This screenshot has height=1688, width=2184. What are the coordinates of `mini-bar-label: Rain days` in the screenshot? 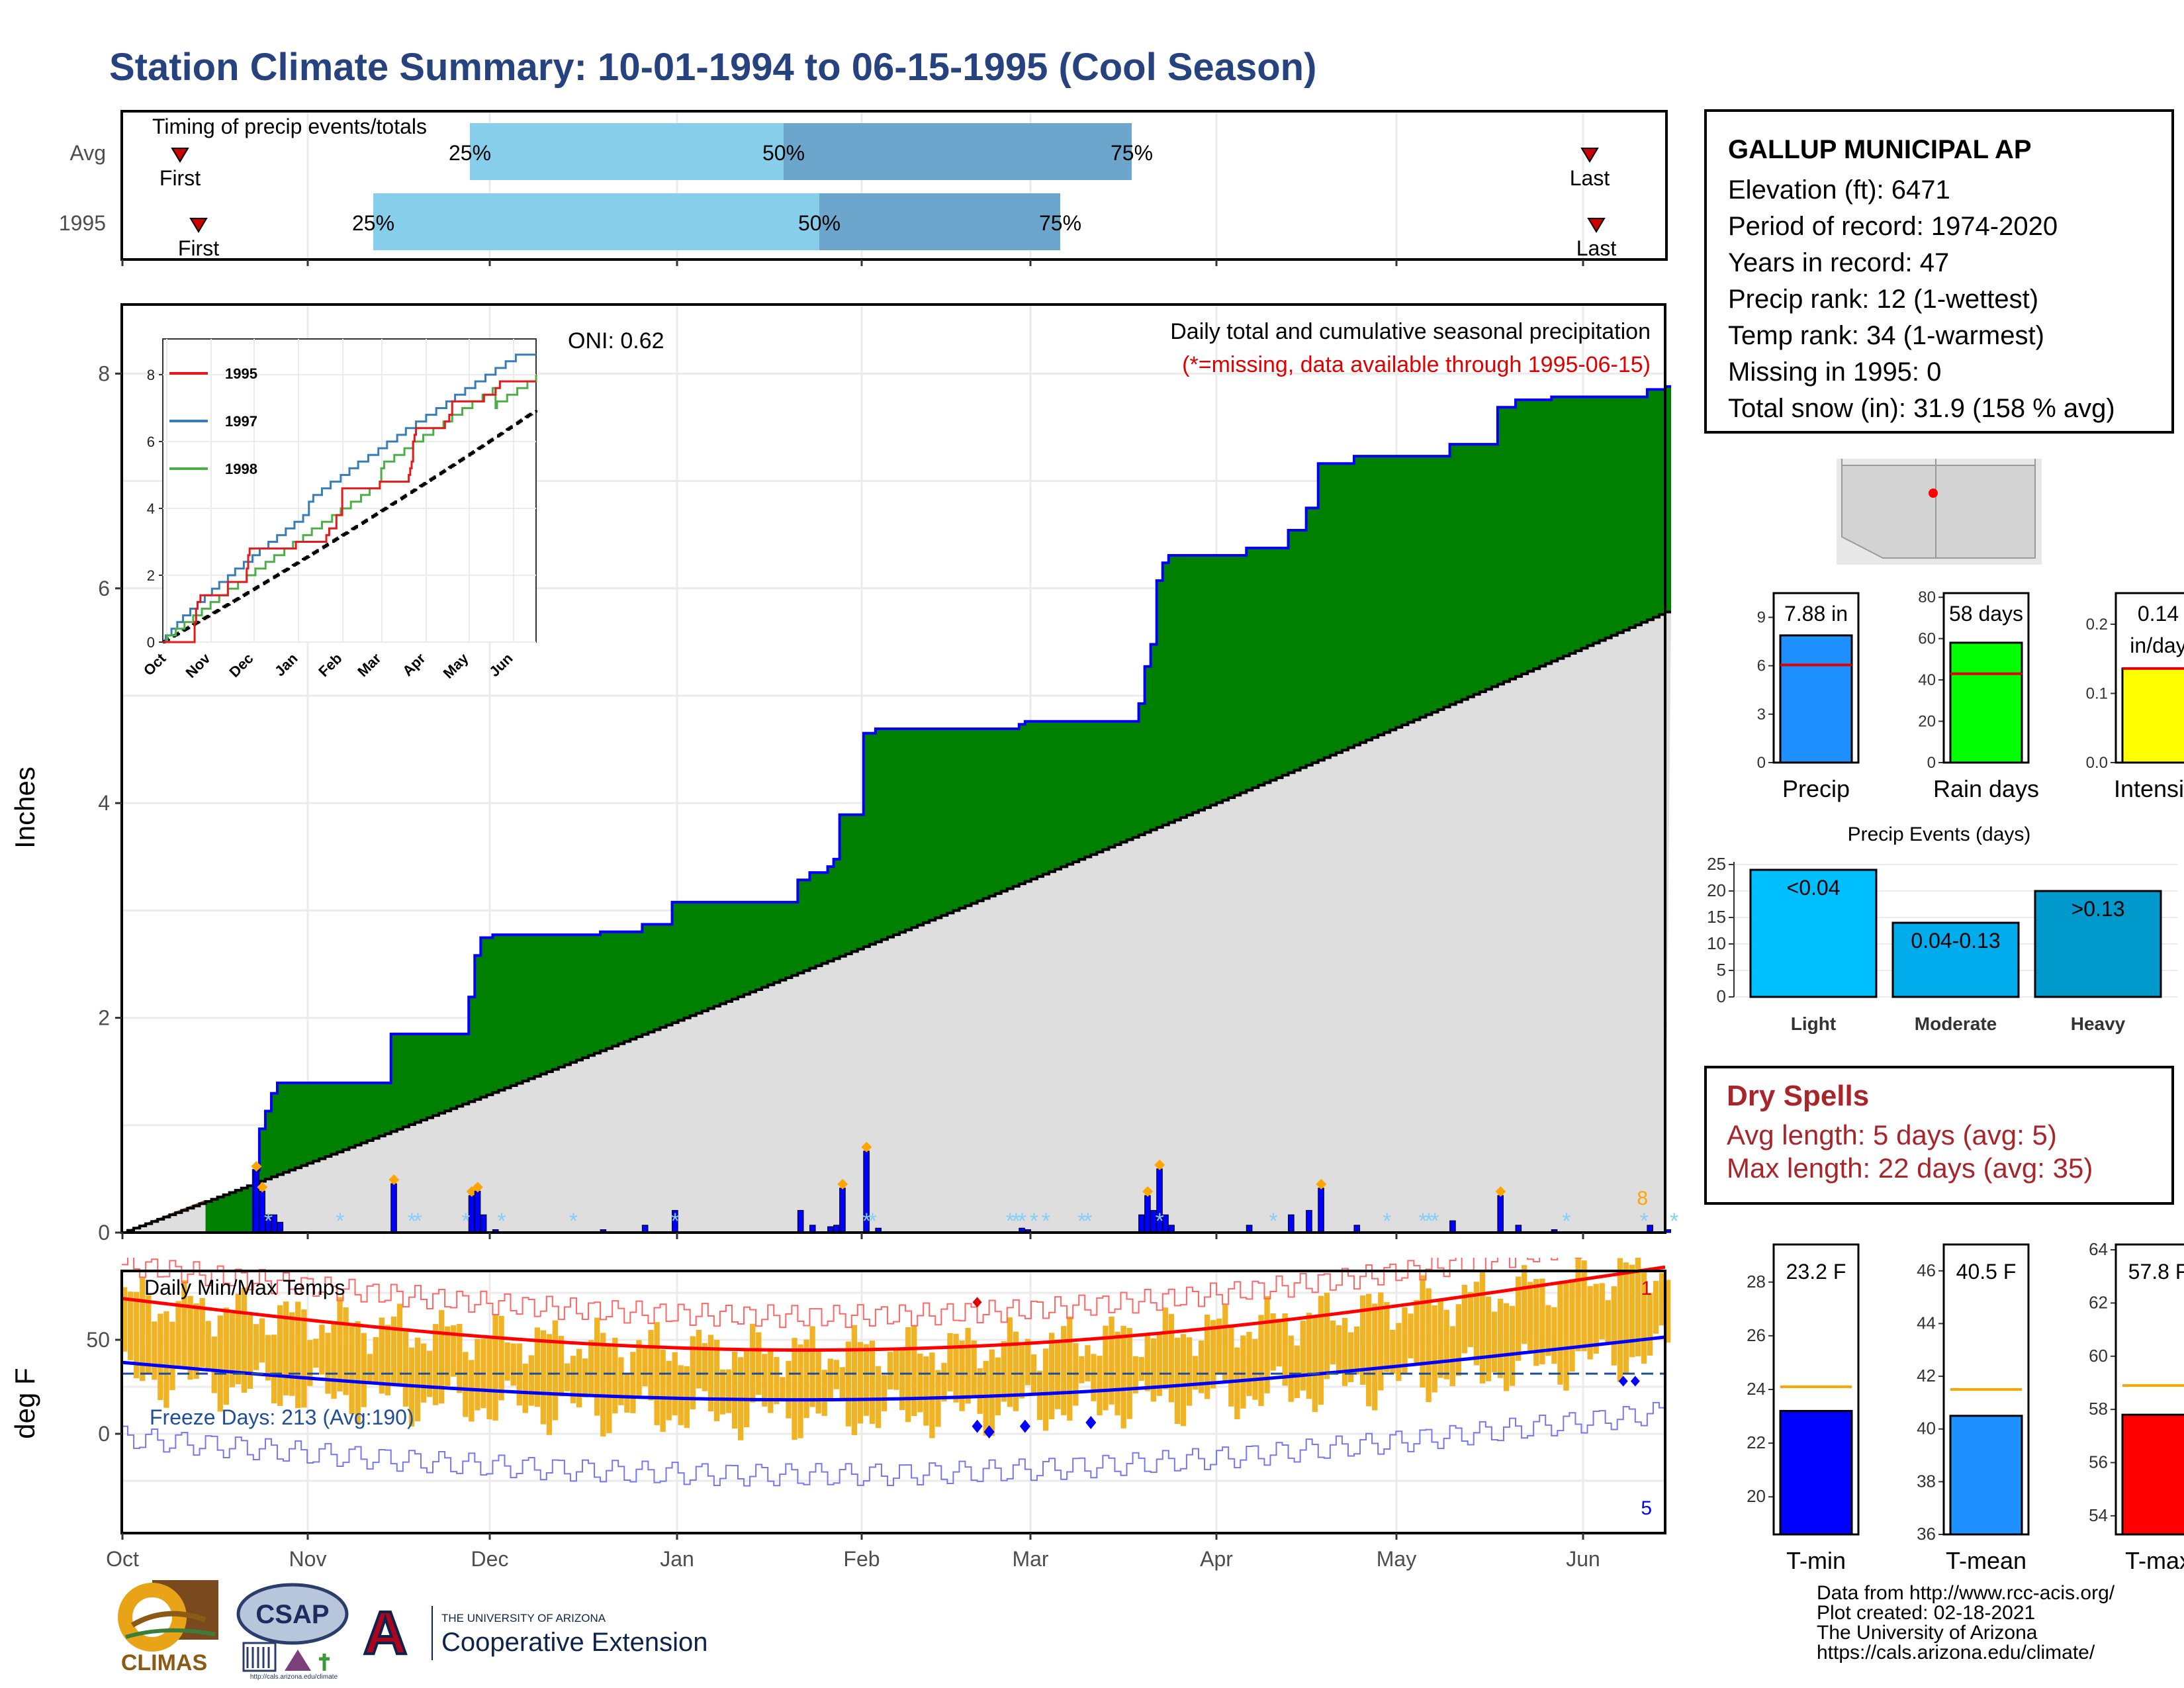 It's located at (1986, 788).